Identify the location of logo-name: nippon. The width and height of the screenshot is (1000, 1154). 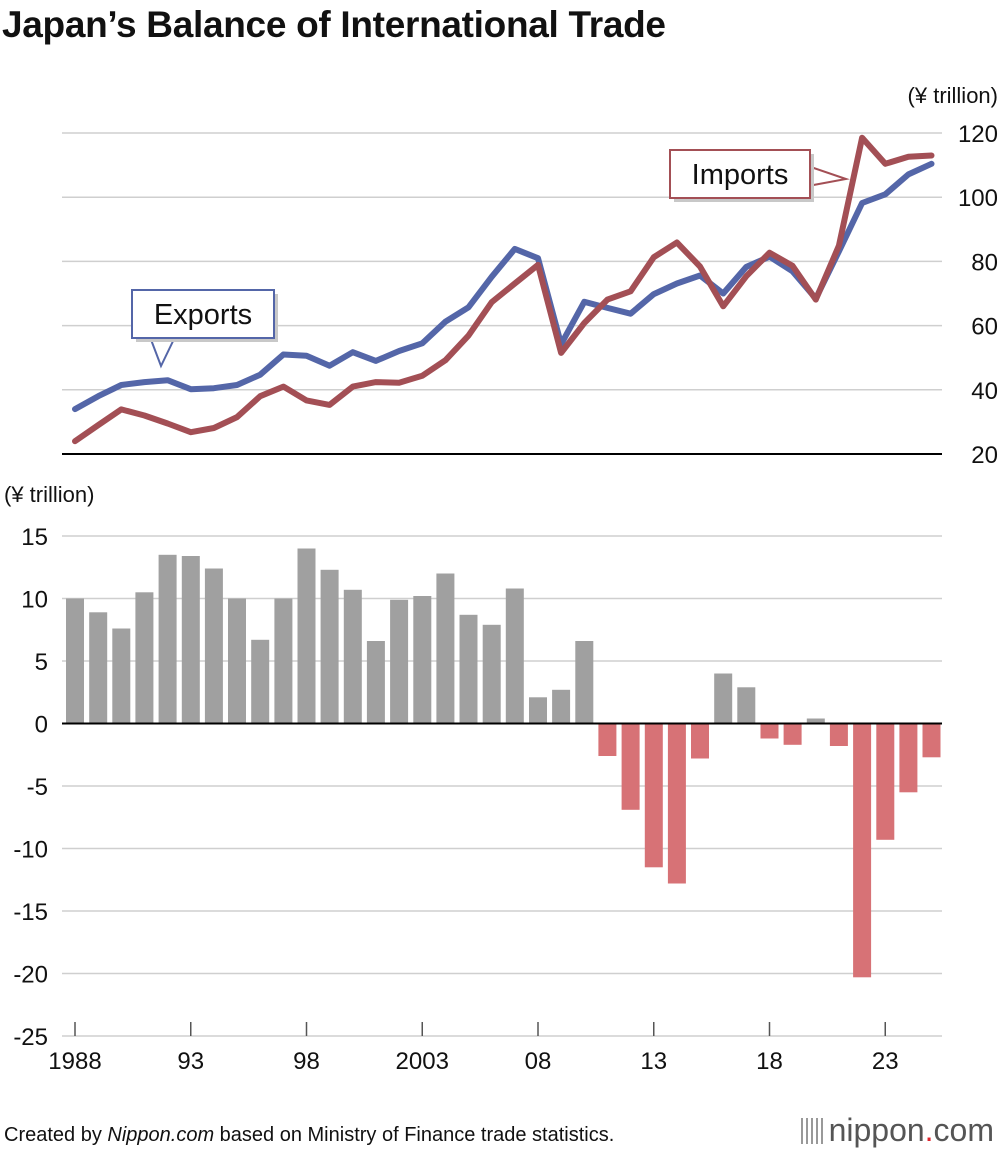
(876, 1130).